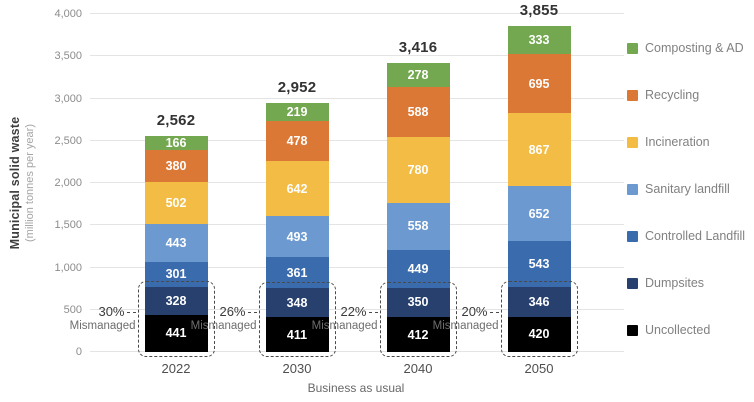 The height and width of the screenshot is (402, 754). I want to click on mismanaged-bracket-2050, so click(539, 319).